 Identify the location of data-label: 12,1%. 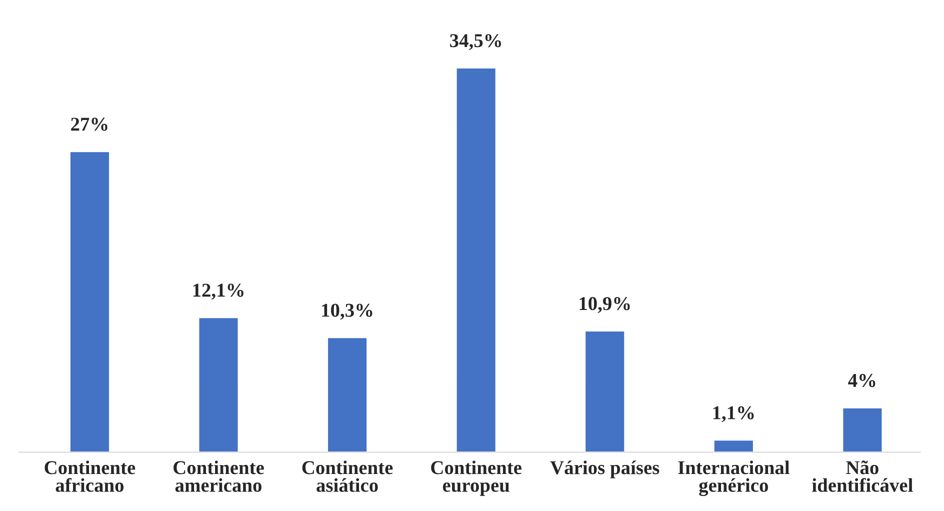
(218, 292).